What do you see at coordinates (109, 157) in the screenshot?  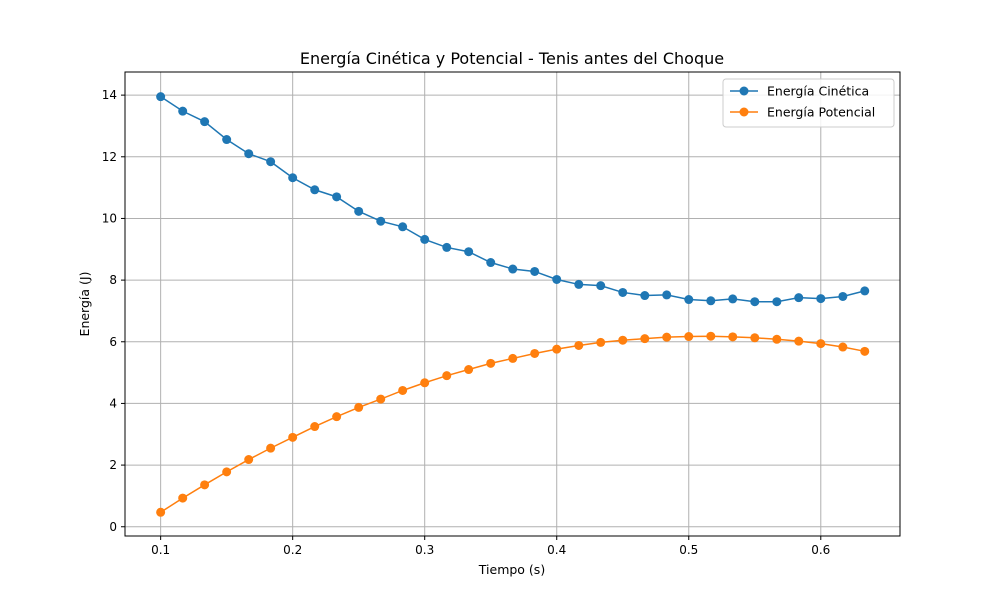 I see `y-tick-label: 12` at bounding box center [109, 157].